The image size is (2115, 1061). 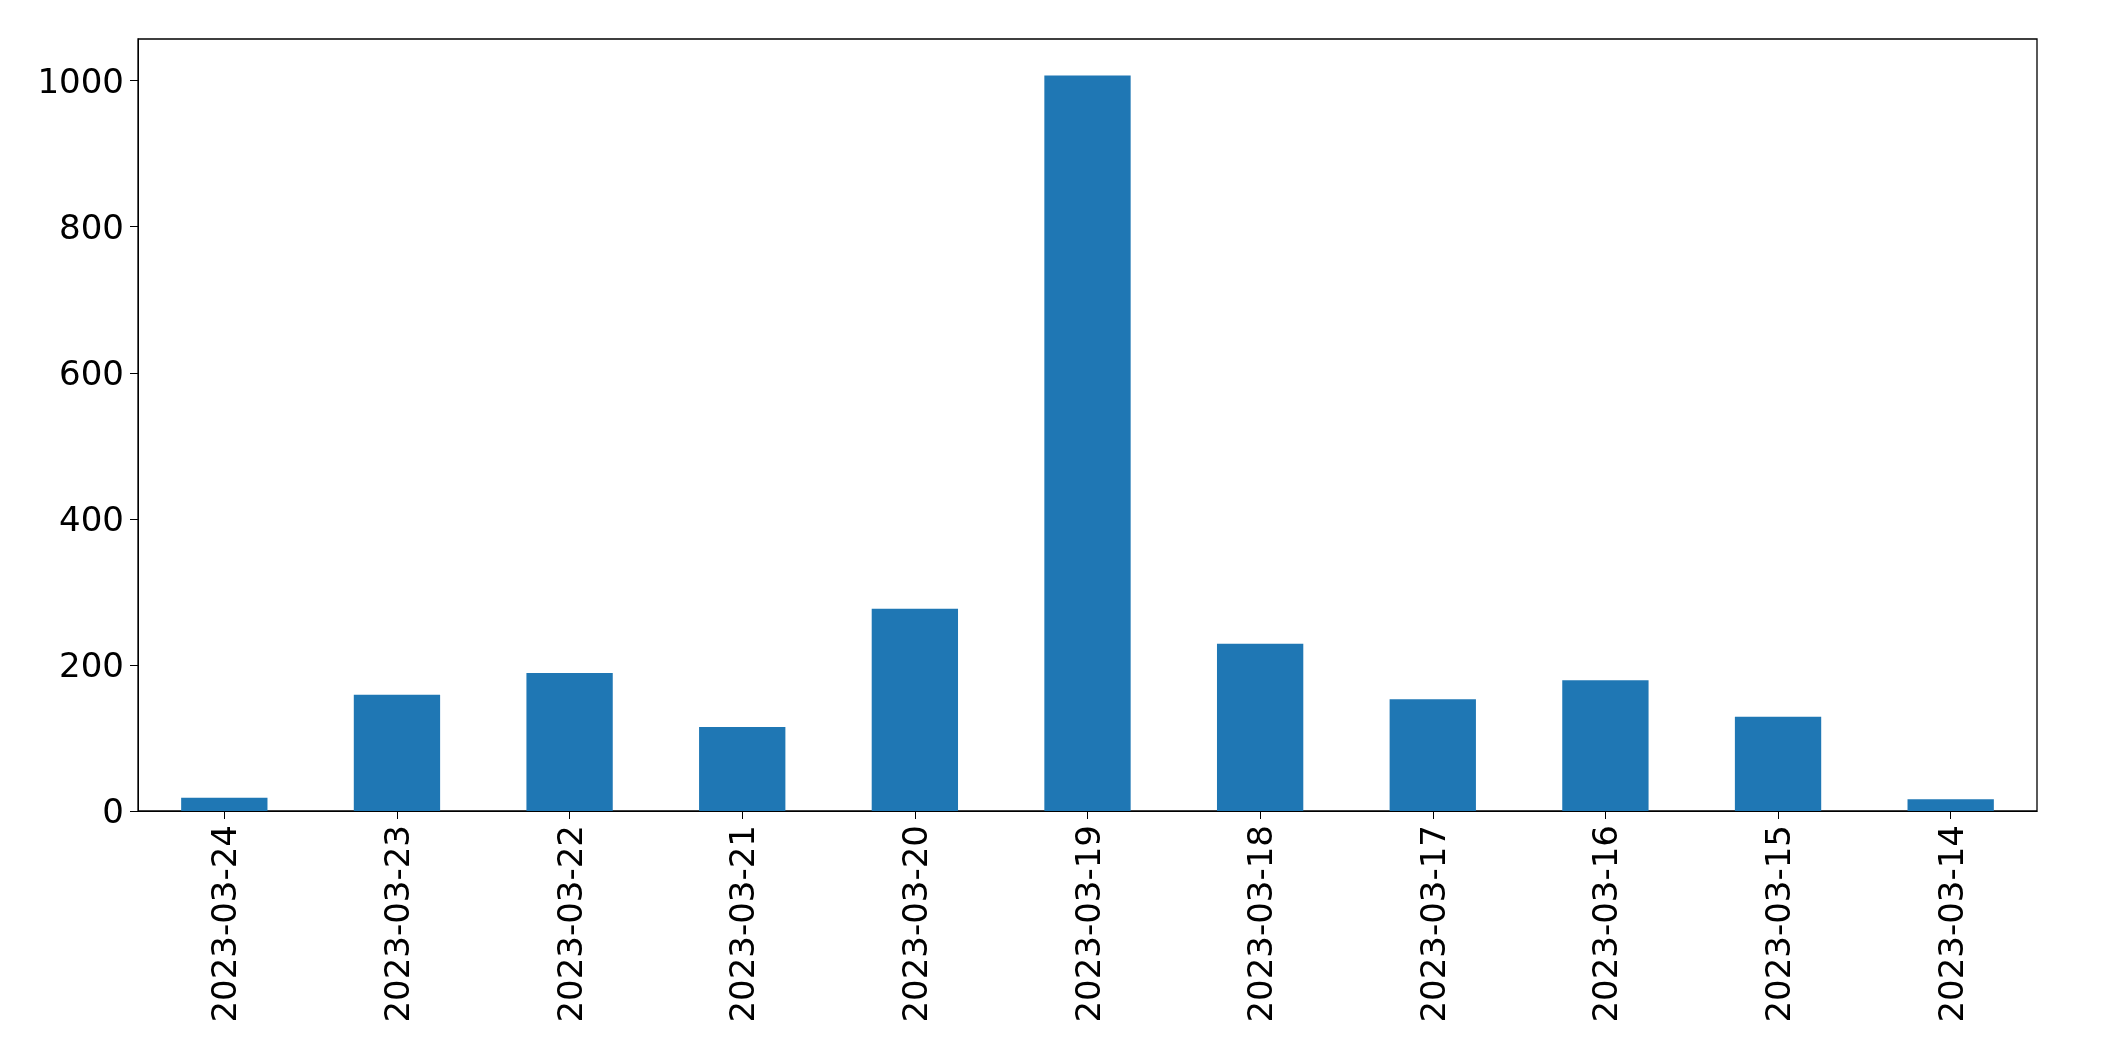 What do you see at coordinates (91, 518) in the screenshot?
I see `y-tick-label: 400` at bounding box center [91, 518].